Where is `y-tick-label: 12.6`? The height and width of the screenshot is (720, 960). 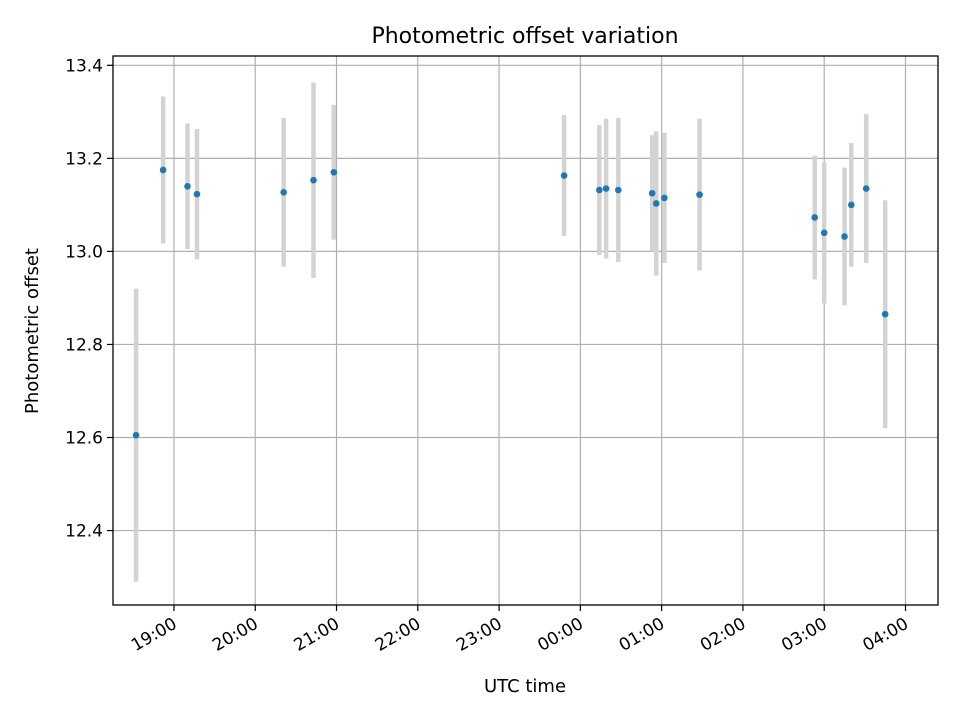 y-tick-label: 12.6 is located at coordinates (84, 439).